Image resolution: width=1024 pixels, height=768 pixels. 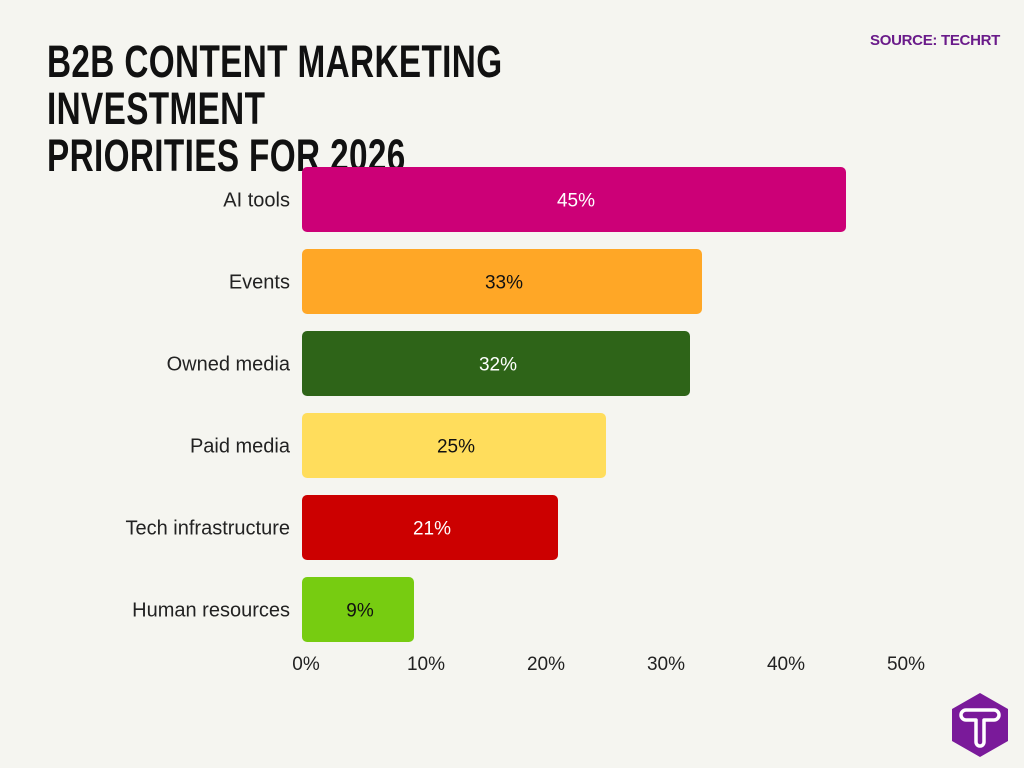 I want to click on x-tick-label: 10%, so click(x=426, y=664).